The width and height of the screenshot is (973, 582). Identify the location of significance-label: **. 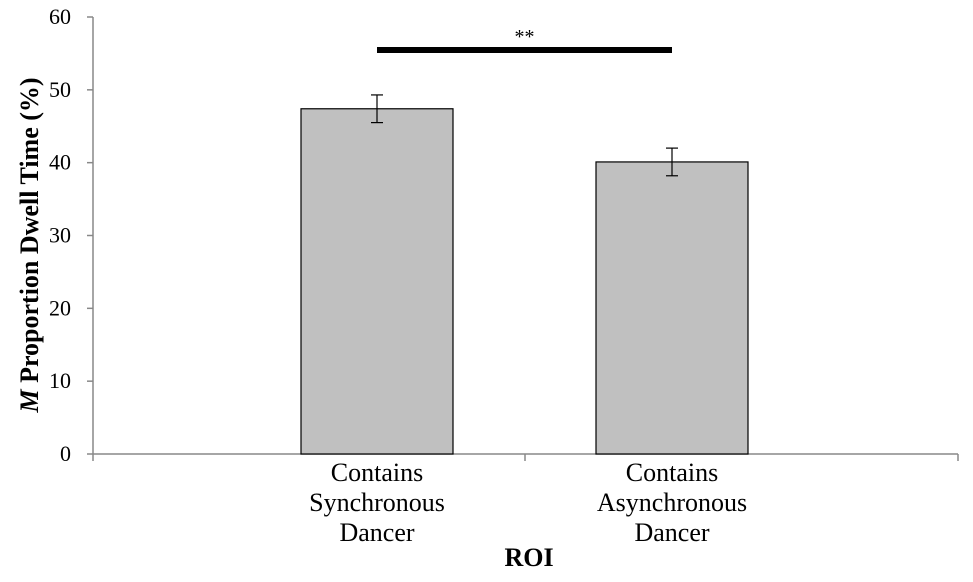
(525, 37).